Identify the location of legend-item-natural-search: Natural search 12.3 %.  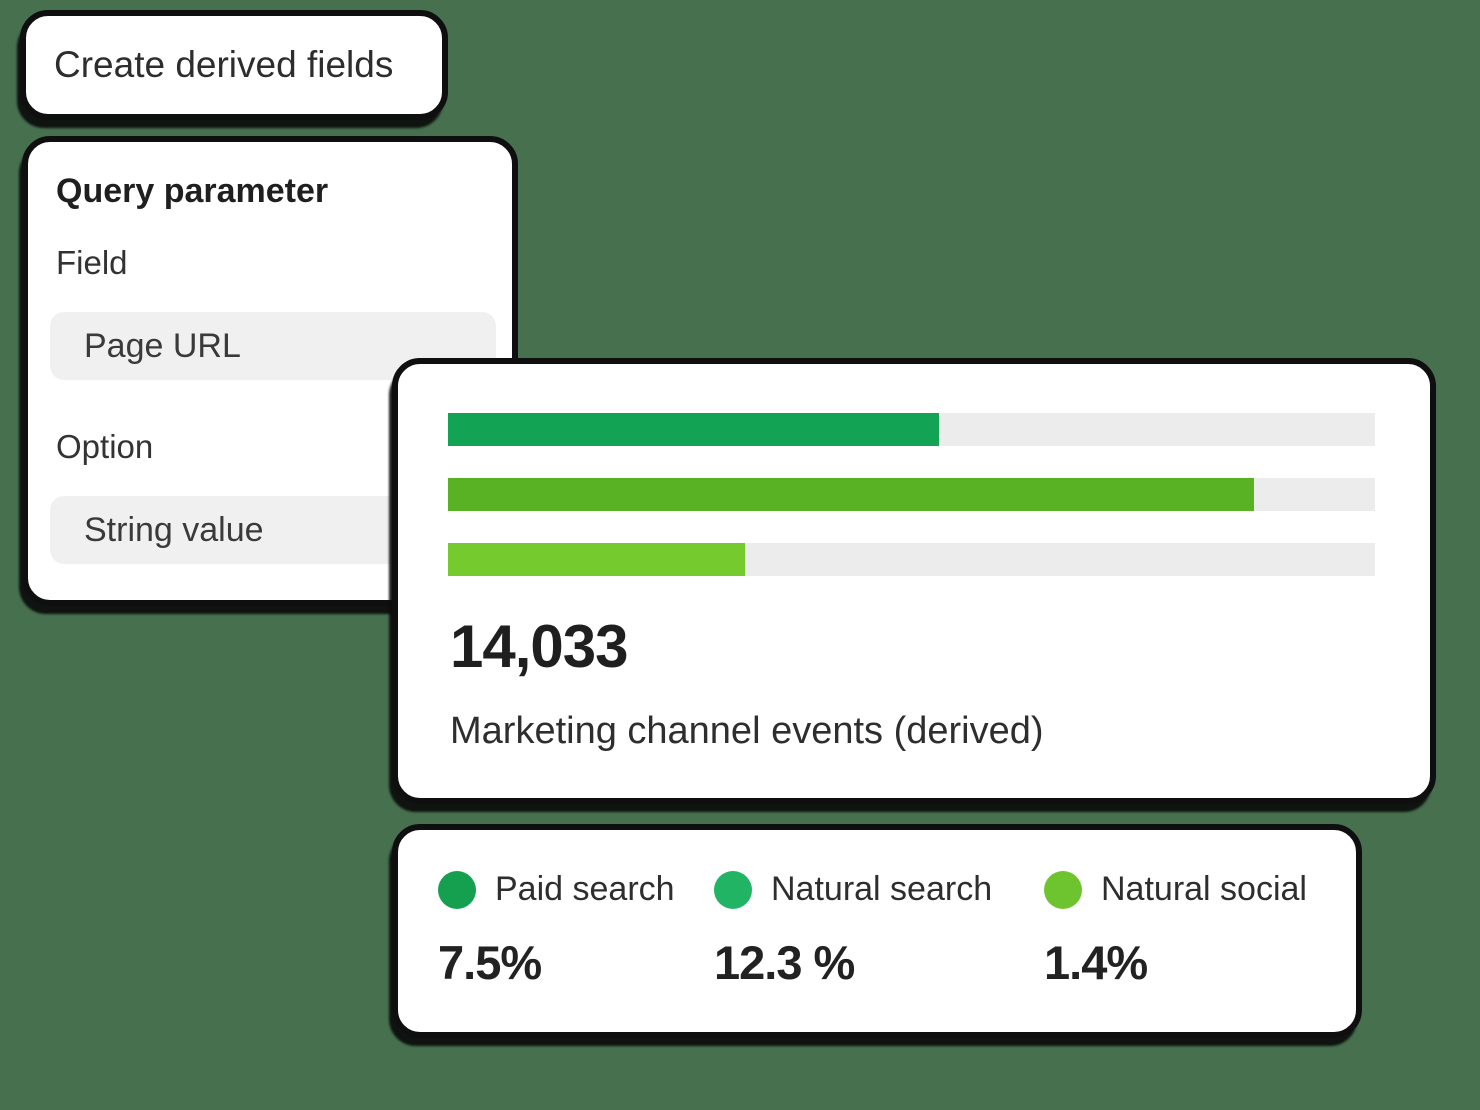
(853, 930).